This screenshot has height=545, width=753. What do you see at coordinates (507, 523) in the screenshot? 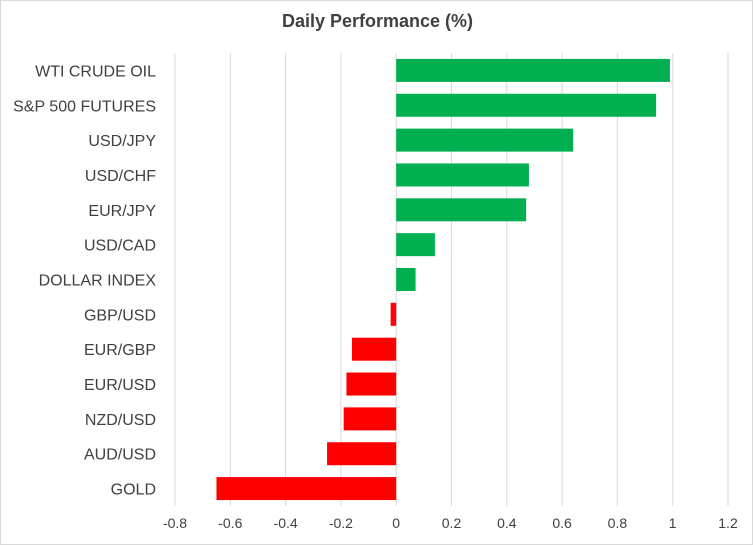
I see `x-tick-label: 0.4` at bounding box center [507, 523].